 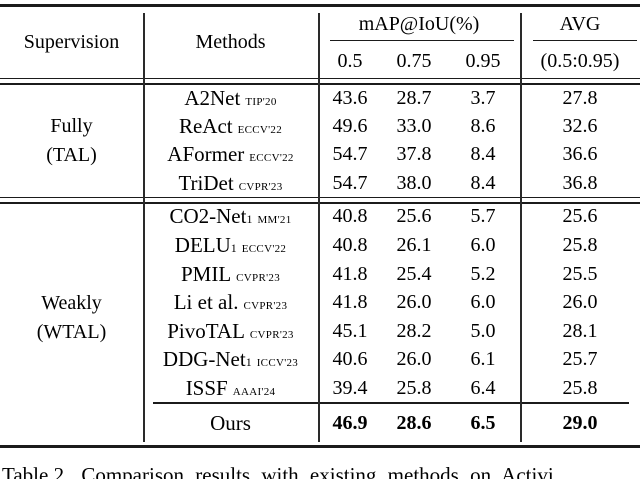 I want to click on method-name: ISSF, so click(x=206, y=387).